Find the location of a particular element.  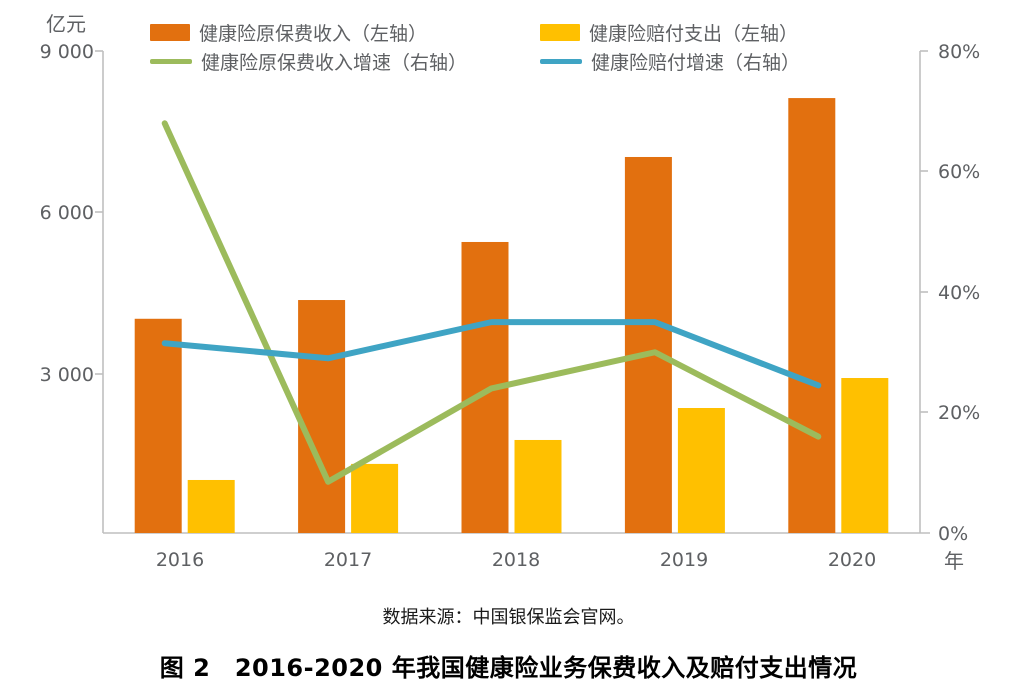

legend-row-2: 健康险原保费收入增速（右轴） 健康险赔付增速（右轴） is located at coordinates (520, 61).